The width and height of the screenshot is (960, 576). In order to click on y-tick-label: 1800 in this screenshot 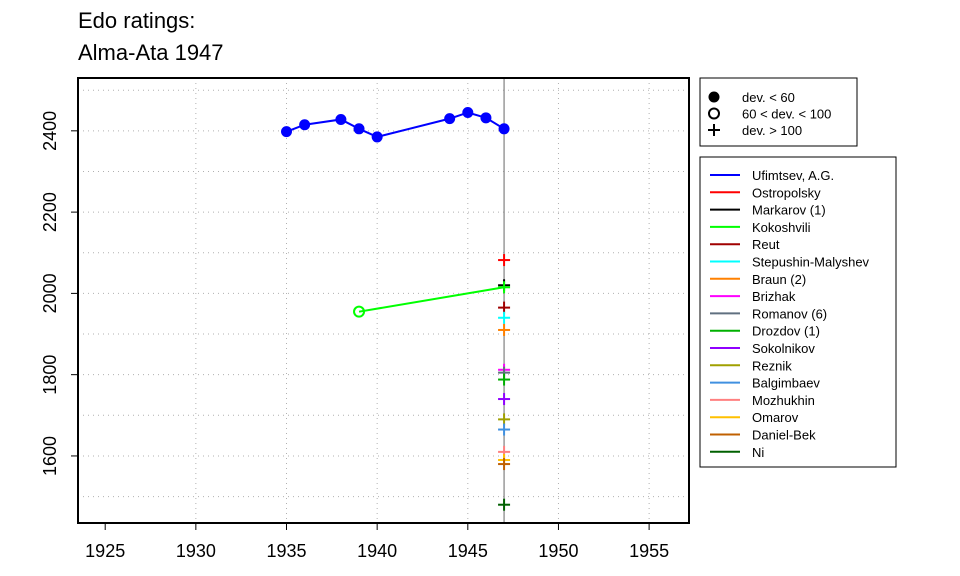, I will do `click(50, 375)`.